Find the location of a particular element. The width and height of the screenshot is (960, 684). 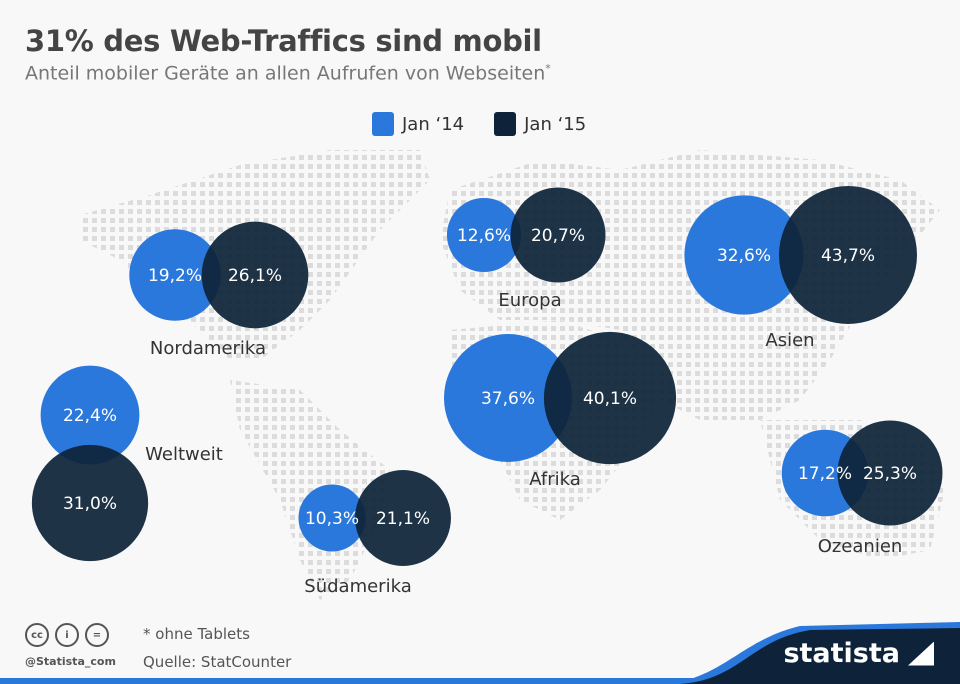

bubble-jan15-afrika is located at coordinates (610, 398).